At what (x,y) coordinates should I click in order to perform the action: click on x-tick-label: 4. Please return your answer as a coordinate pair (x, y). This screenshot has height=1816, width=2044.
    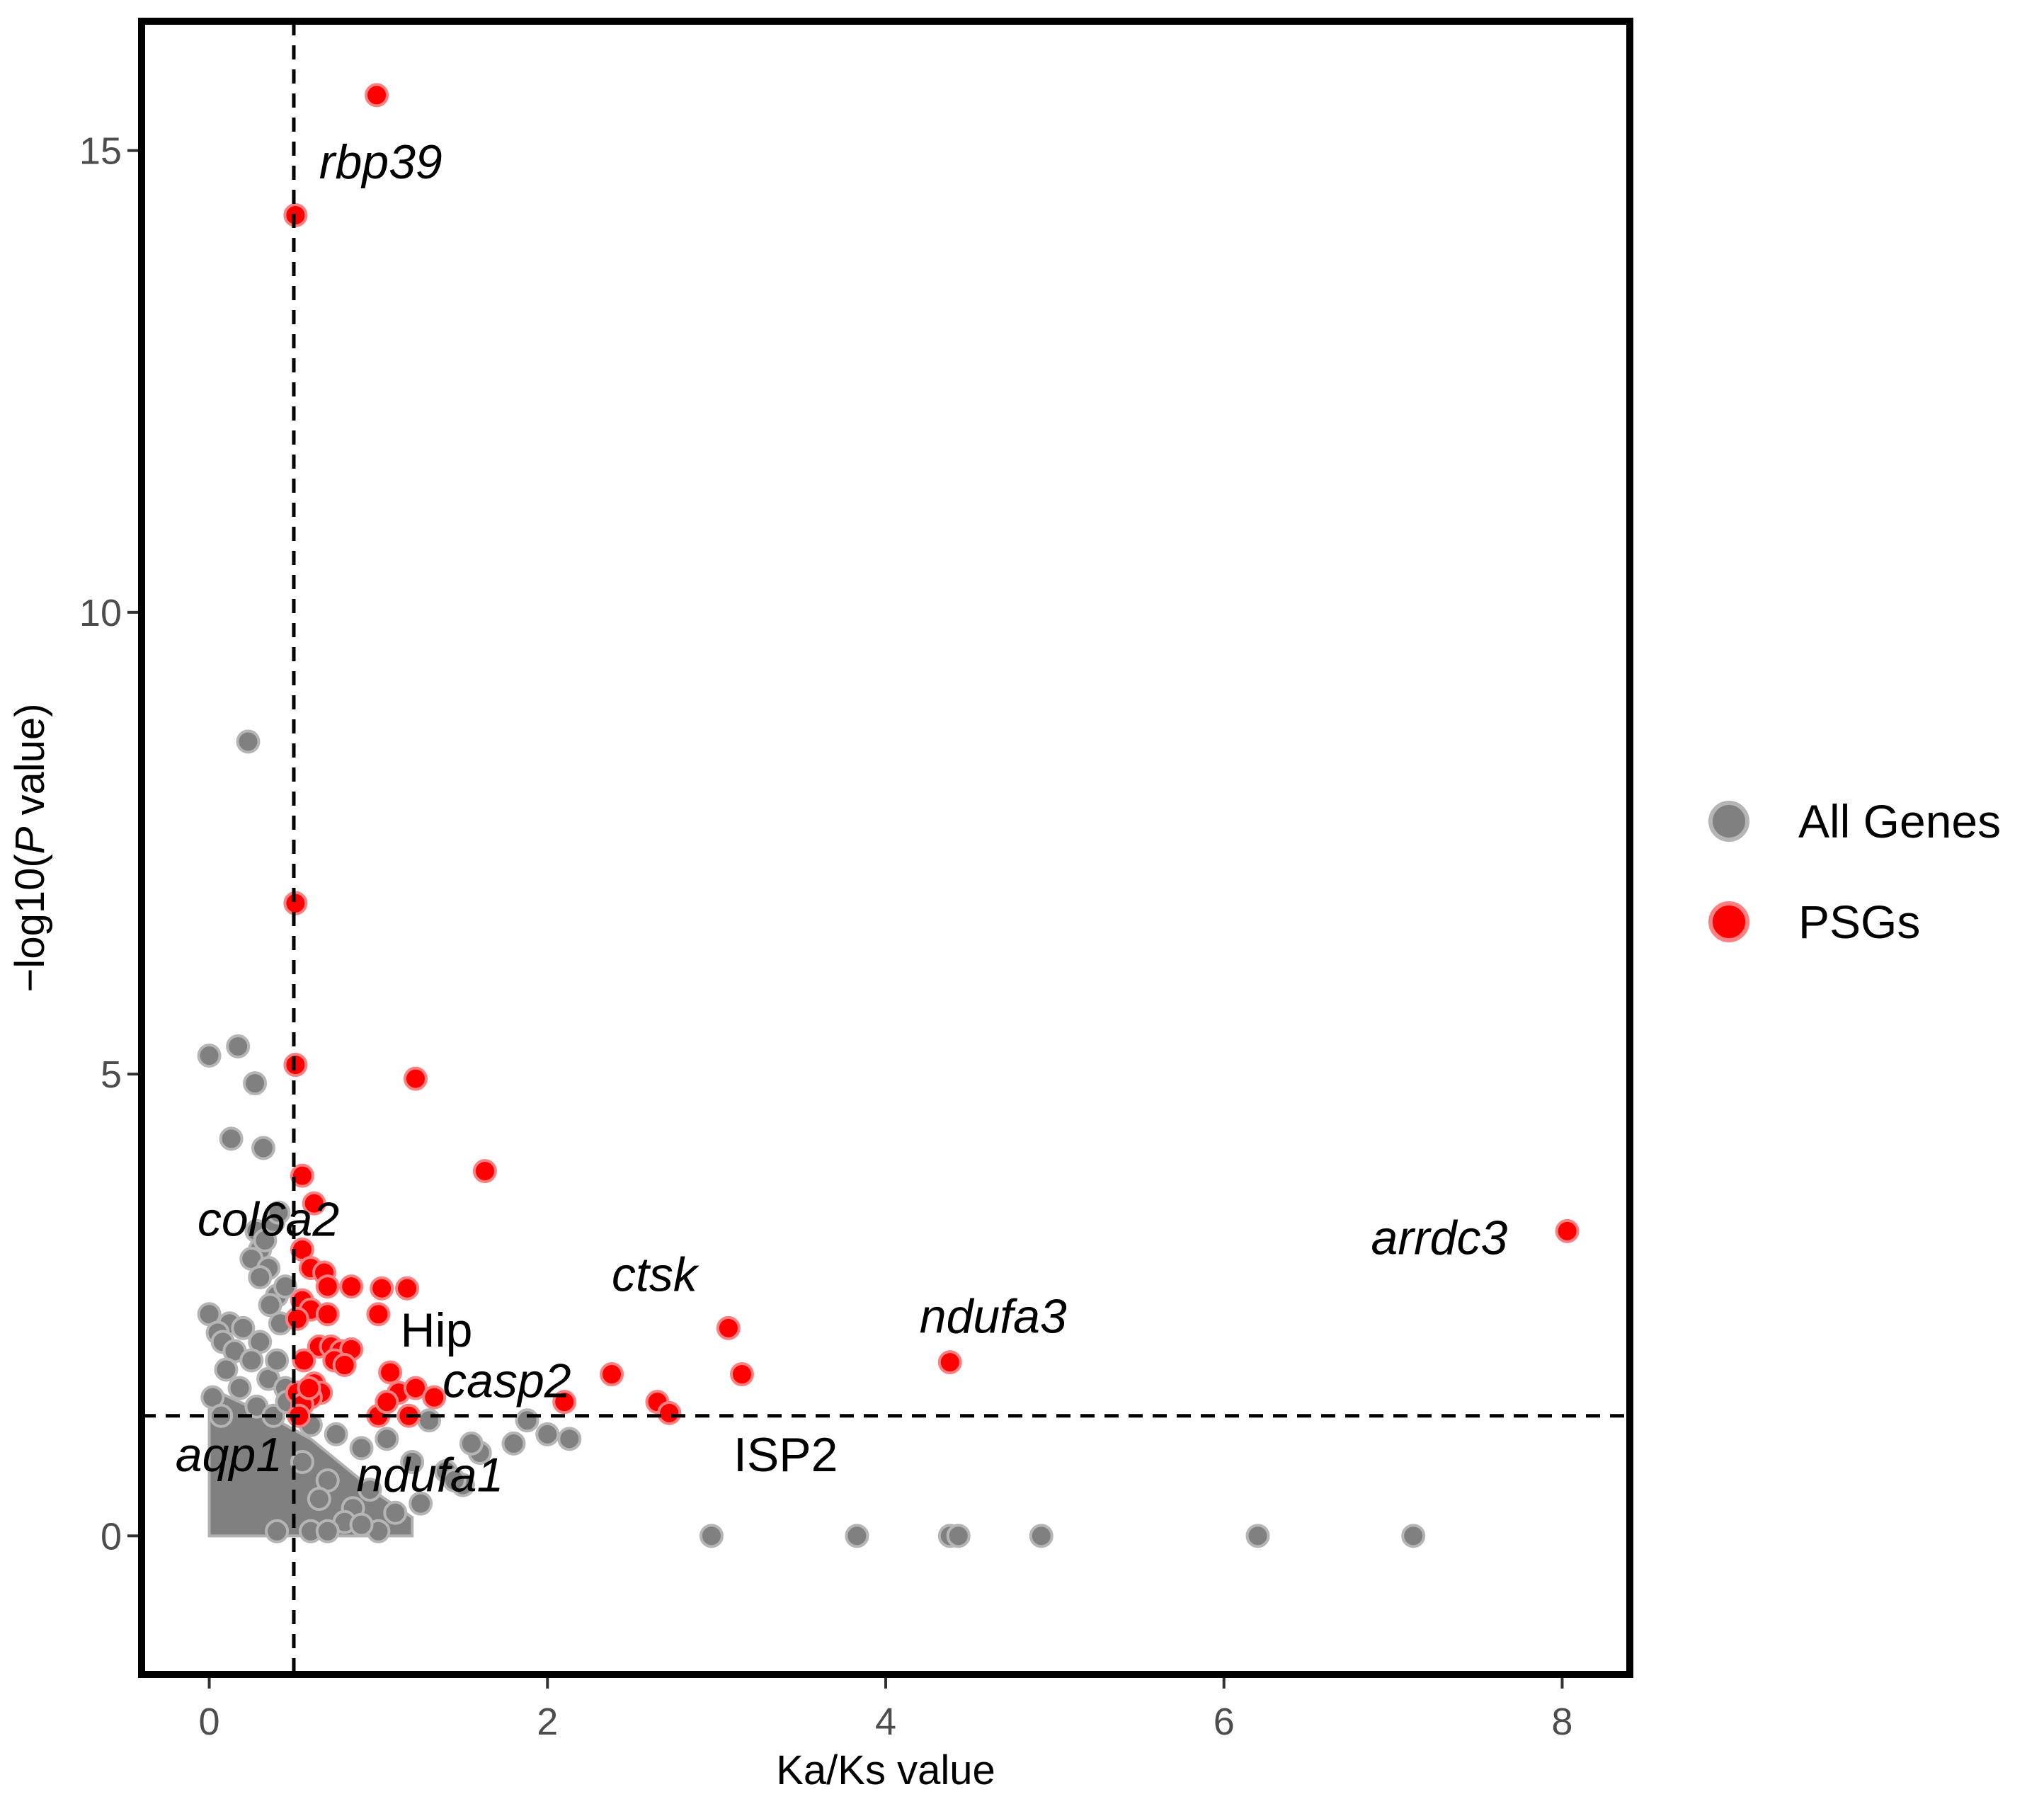
    Looking at the image, I should click on (885, 1722).